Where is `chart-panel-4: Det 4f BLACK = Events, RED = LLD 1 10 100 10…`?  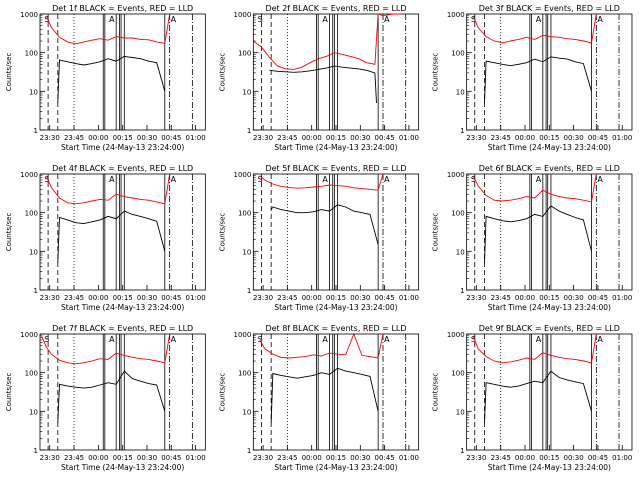
chart-panel-4: Det 4f BLACK = Events, RED = LLD 1 10 100 10… is located at coordinates (105, 238).